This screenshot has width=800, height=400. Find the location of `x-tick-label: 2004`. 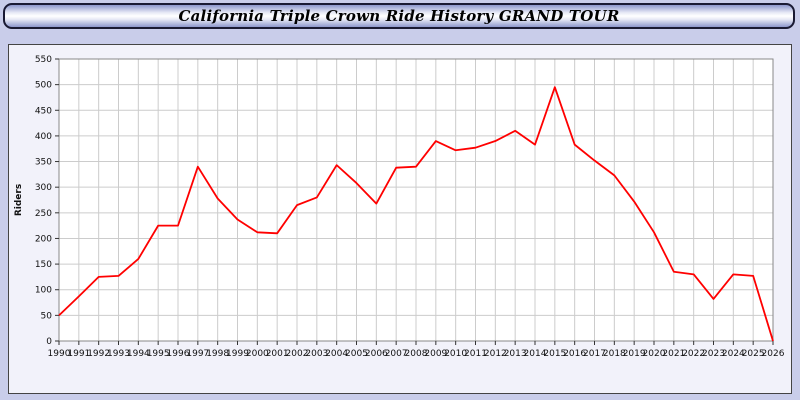

x-tick-label: 2004 is located at coordinates (336, 354).